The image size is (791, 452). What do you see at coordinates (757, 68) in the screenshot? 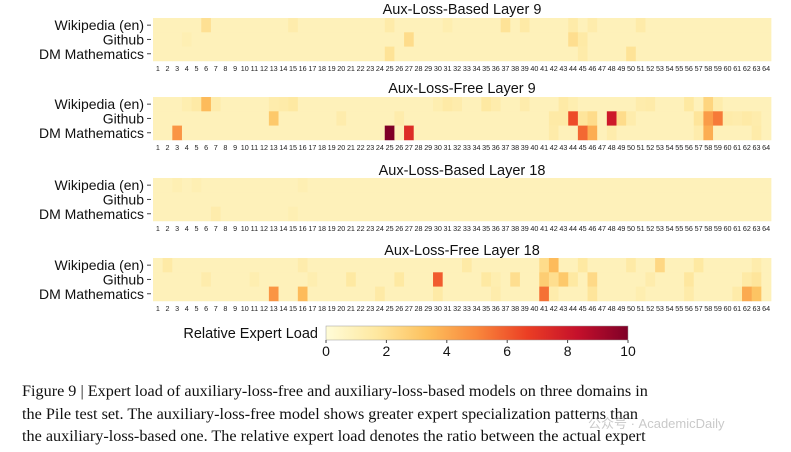
I see `column-tick-label: 63` at bounding box center [757, 68].